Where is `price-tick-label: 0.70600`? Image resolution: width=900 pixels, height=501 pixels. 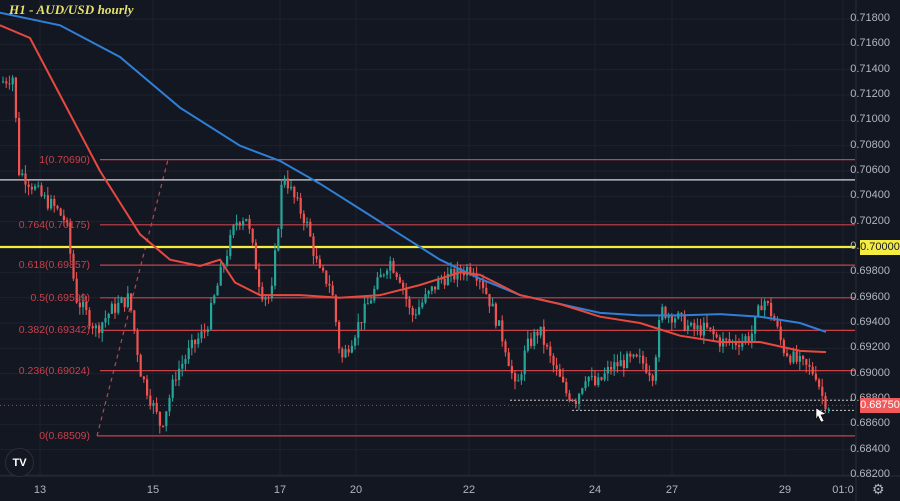
price-tick-label: 0.70600 is located at coordinates (870, 170).